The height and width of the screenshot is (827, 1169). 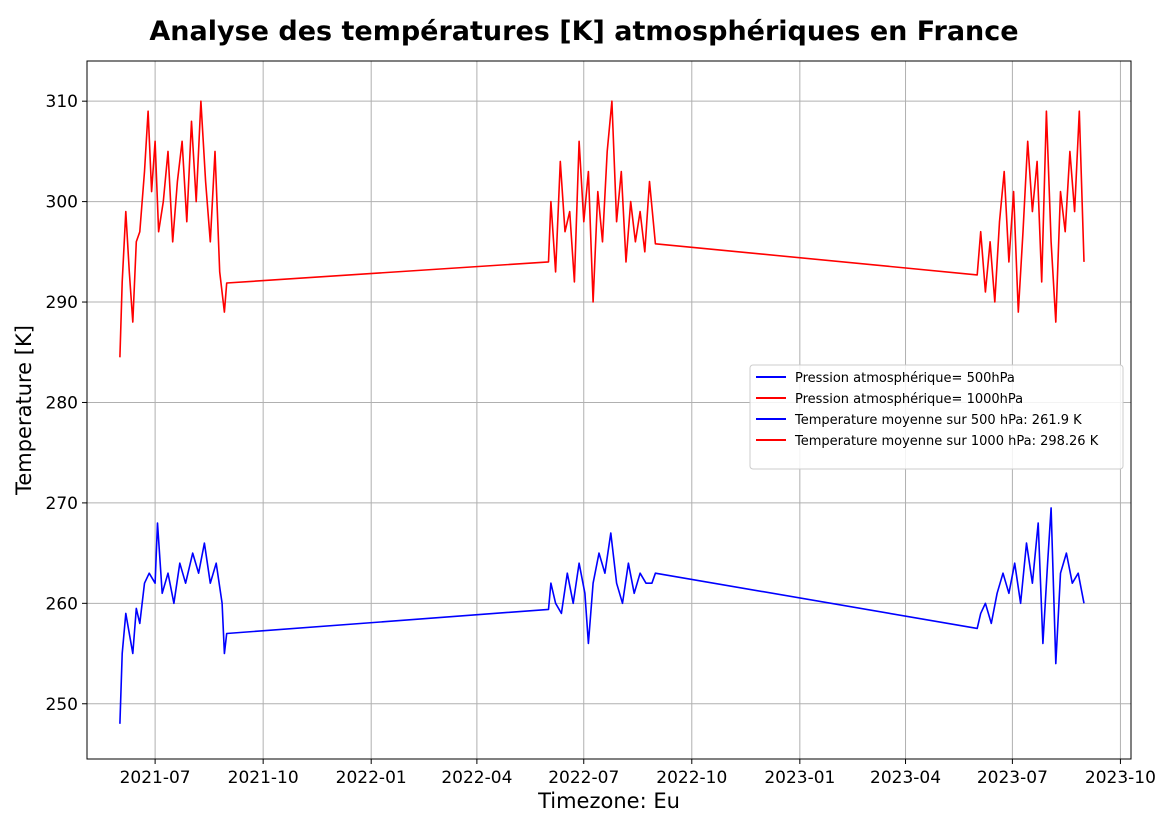 I want to click on y-tick-label: 270, so click(x=62, y=504).